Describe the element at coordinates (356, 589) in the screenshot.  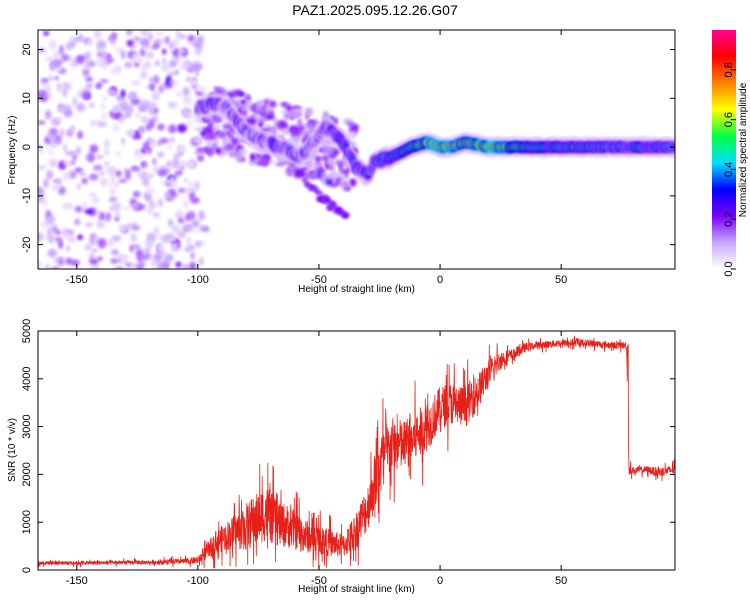
I see `snr-x-axis-label: Height of straight line (km)` at that location.